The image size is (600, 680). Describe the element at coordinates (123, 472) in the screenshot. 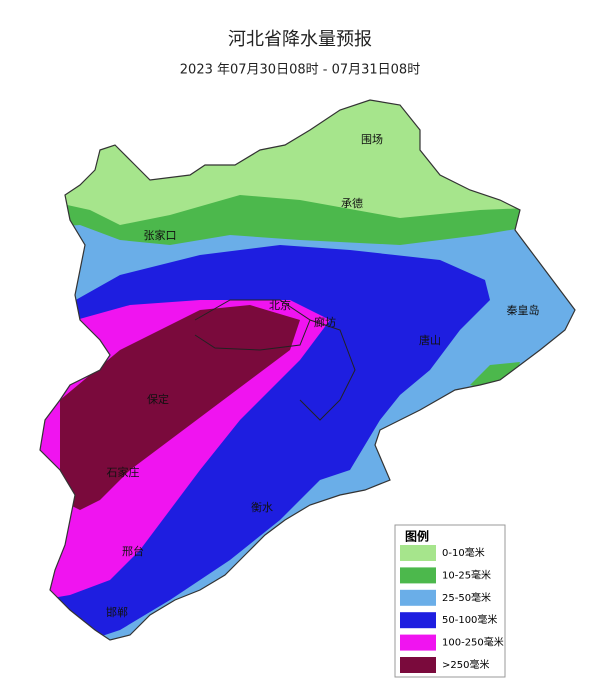

I see `city-label: 石家庄` at that location.